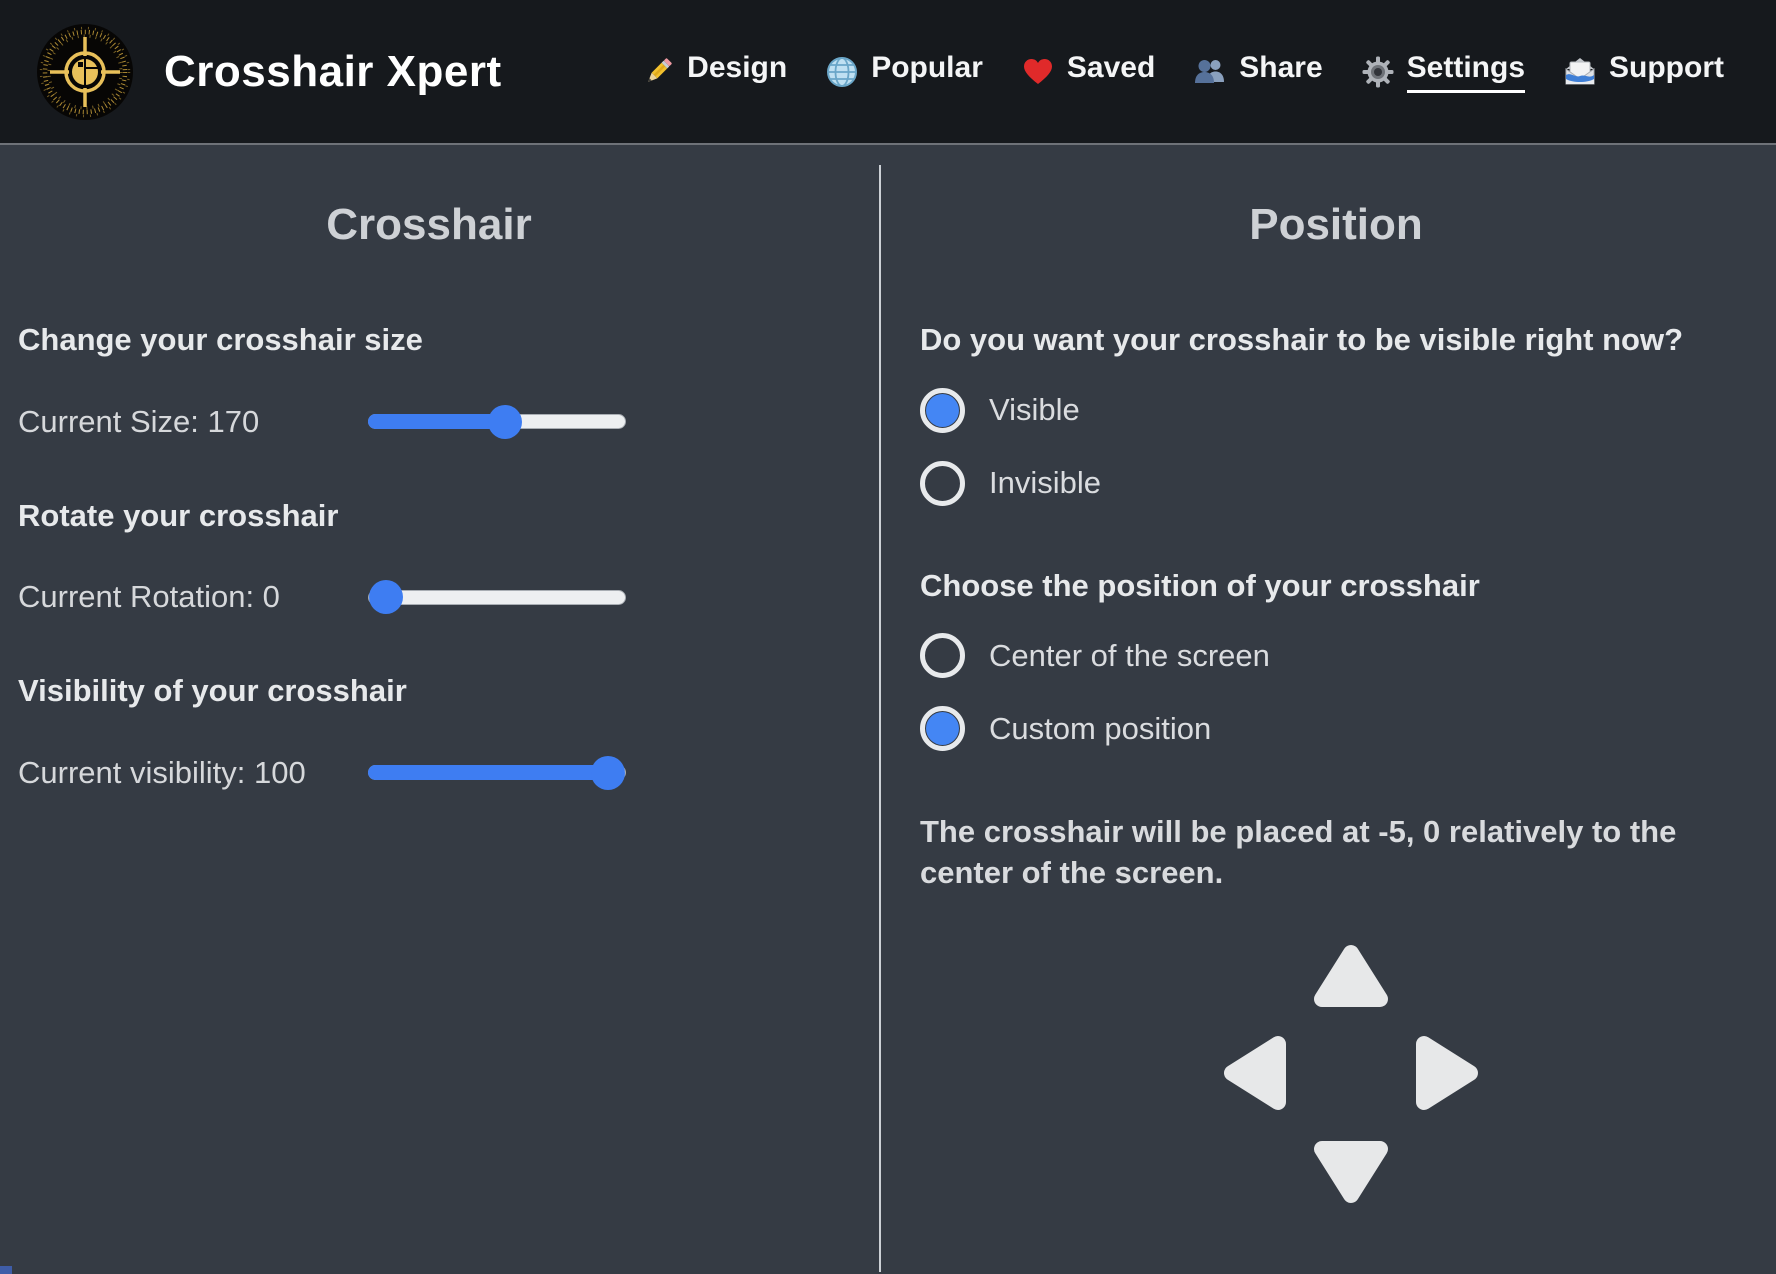 Image resolution: width=1776 pixels, height=1274 pixels. I want to click on rotation-value-label: Current Rotation: 0, so click(149, 597).